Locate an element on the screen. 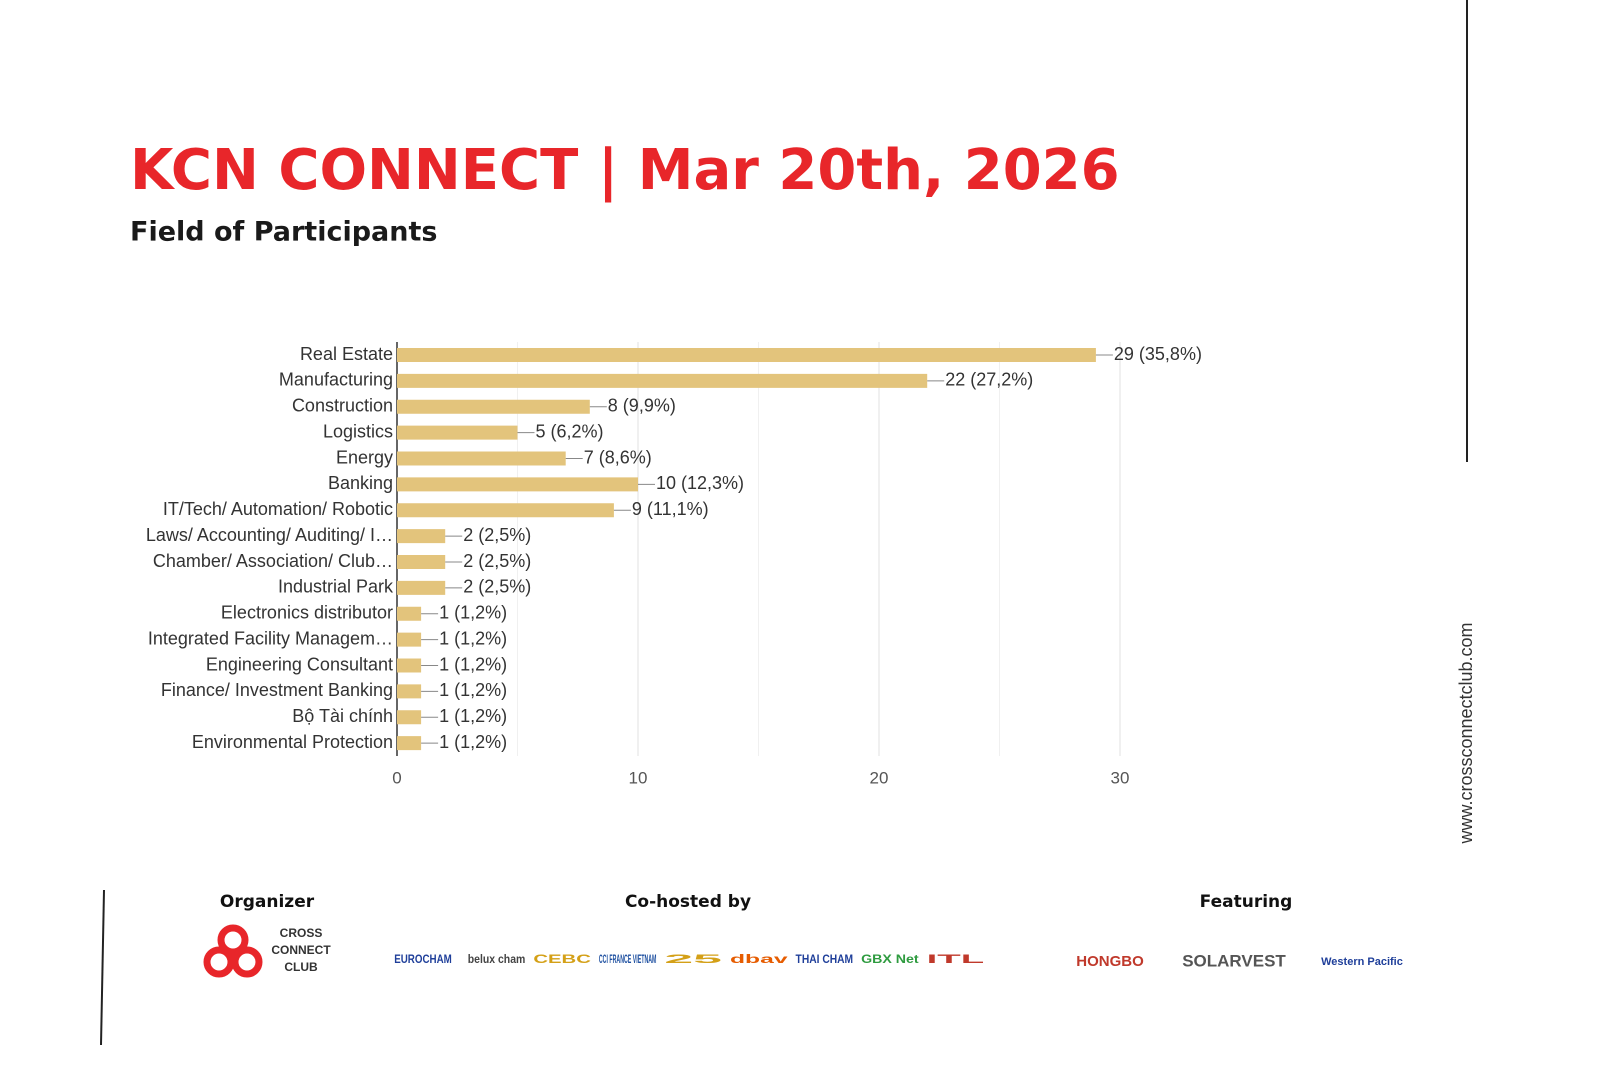  footer-heading: Featuring is located at coordinates (1246, 902).